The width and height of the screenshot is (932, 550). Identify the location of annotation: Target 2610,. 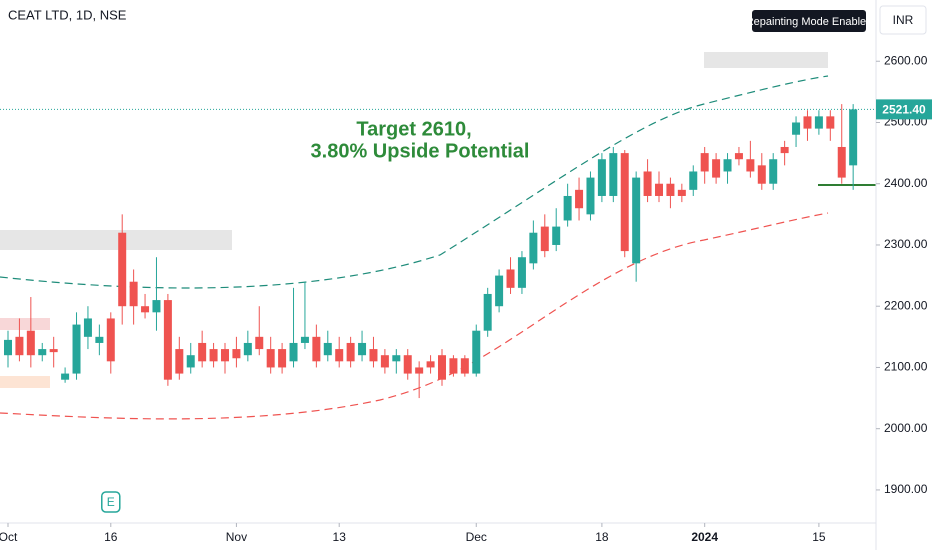
(413, 129).